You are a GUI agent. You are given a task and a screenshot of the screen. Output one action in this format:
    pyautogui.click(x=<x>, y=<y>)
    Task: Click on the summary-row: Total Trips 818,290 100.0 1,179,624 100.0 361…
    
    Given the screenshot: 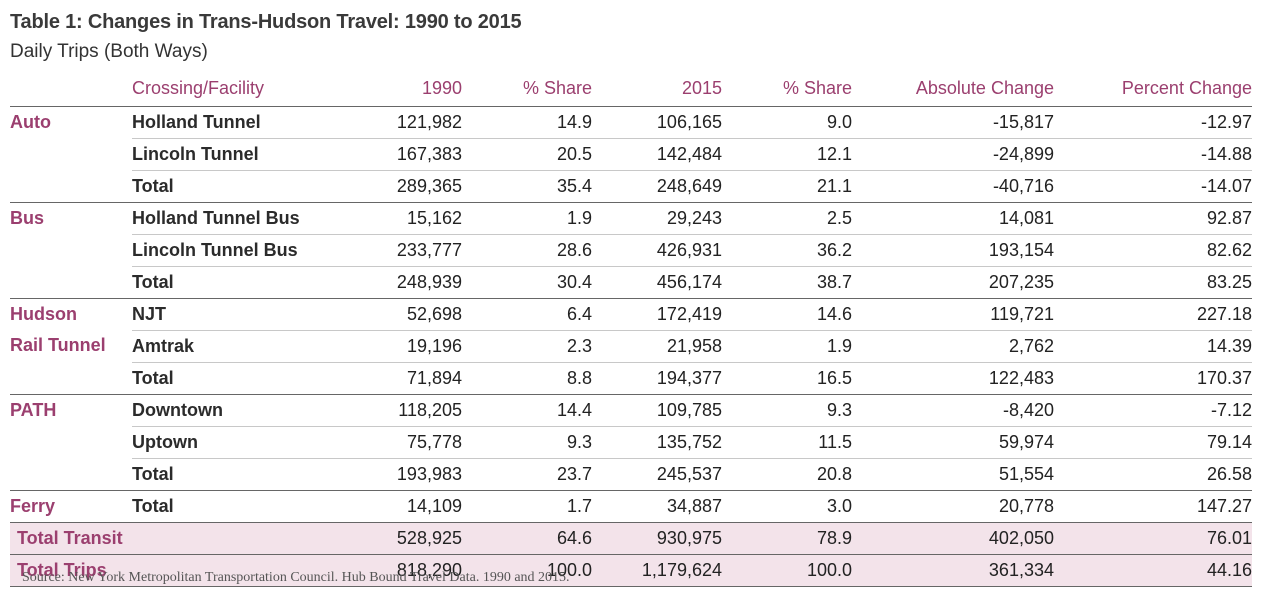 What is the action you would take?
    pyautogui.click(x=631, y=570)
    